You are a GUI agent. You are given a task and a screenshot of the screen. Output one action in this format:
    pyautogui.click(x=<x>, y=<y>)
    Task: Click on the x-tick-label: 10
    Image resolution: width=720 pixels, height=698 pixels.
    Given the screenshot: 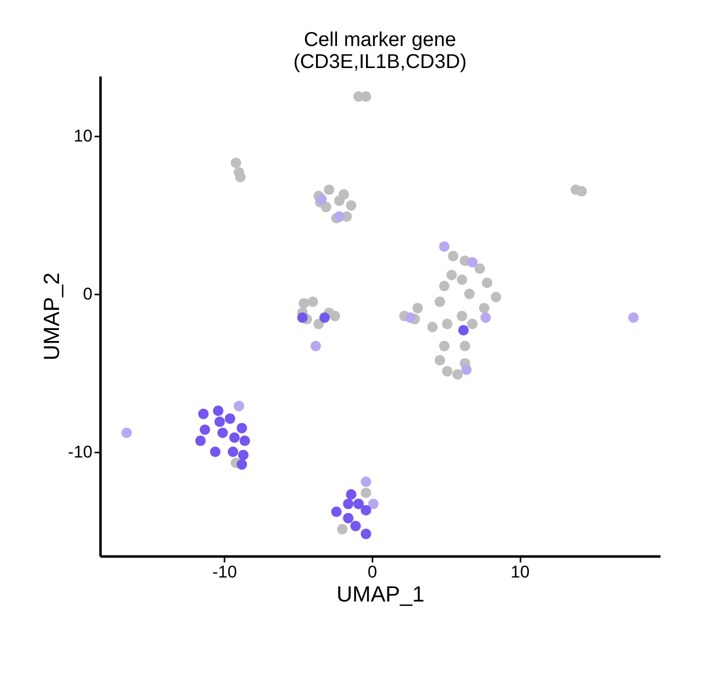 What is the action you would take?
    pyautogui.click(x=520, y=572)
    